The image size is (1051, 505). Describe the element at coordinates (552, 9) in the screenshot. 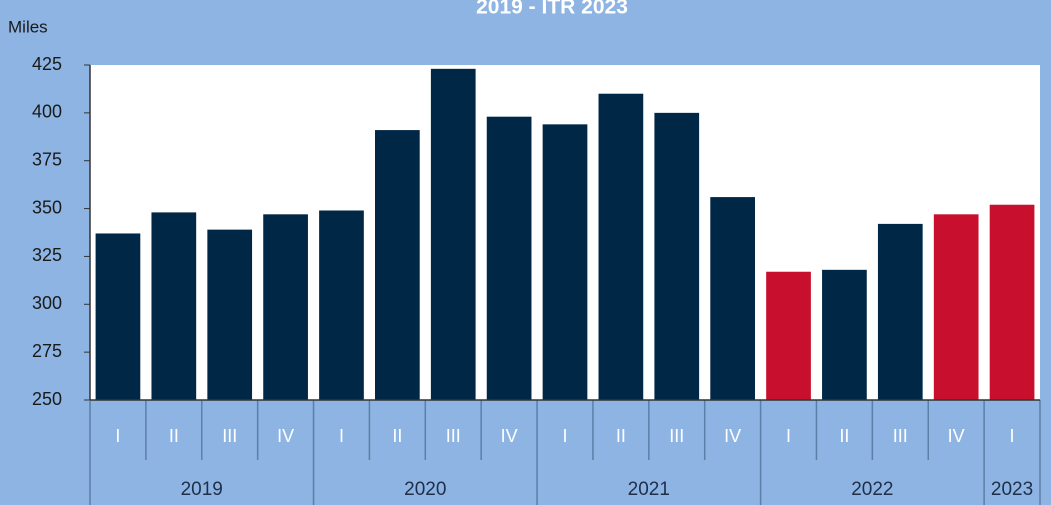

I see `chart-title: 2019 - ITR 2023` at that location.